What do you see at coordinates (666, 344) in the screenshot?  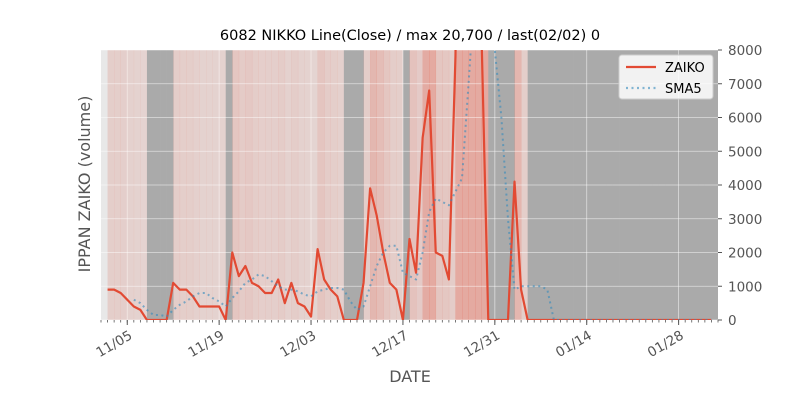 I see `x-tick-label: 01/28` at bounding box center [666, 344].